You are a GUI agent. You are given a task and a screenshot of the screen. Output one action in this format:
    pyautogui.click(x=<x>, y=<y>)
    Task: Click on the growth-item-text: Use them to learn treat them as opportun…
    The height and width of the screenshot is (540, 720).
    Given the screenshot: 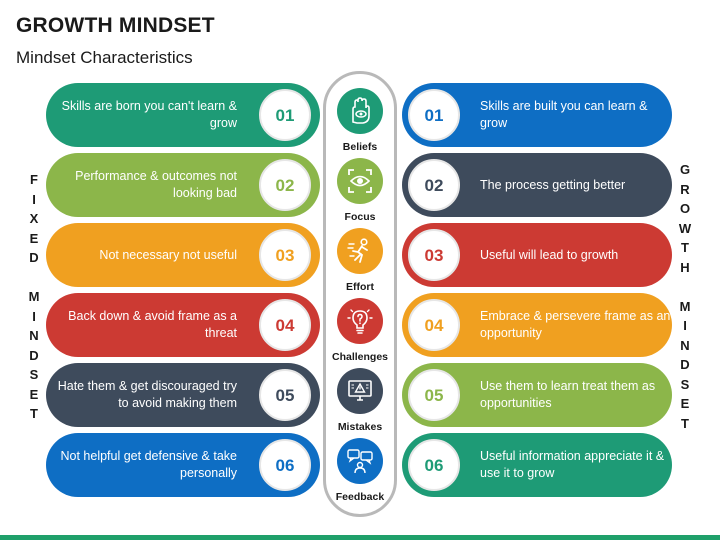 What is the action you would take?
    pyautogui.click(x=568, y=394)
    